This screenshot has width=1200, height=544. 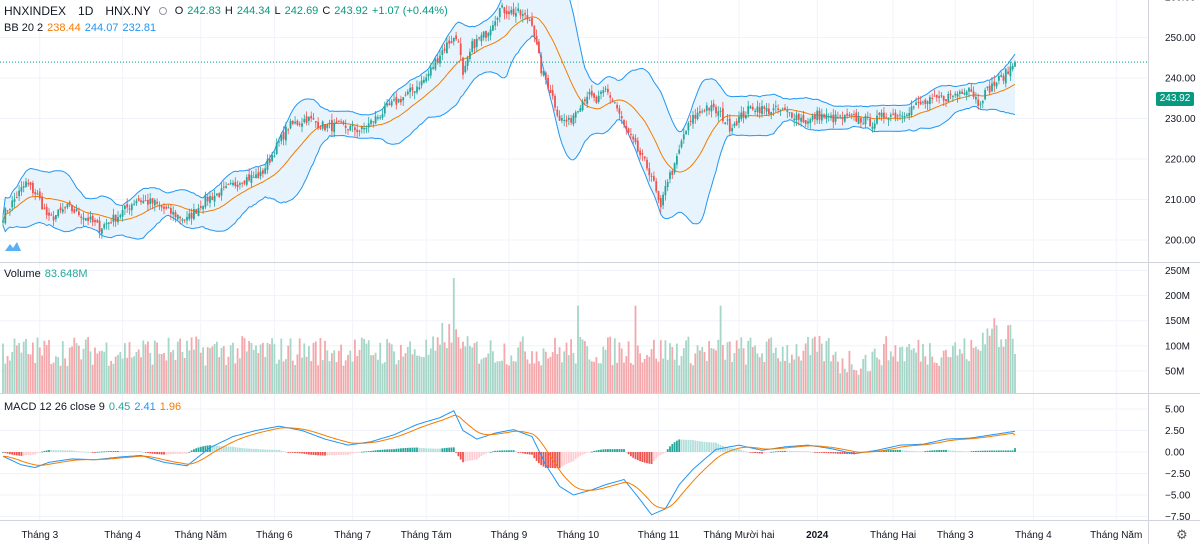 I want to click on bb-name: BB 20 2, so click(x=24, y=28).